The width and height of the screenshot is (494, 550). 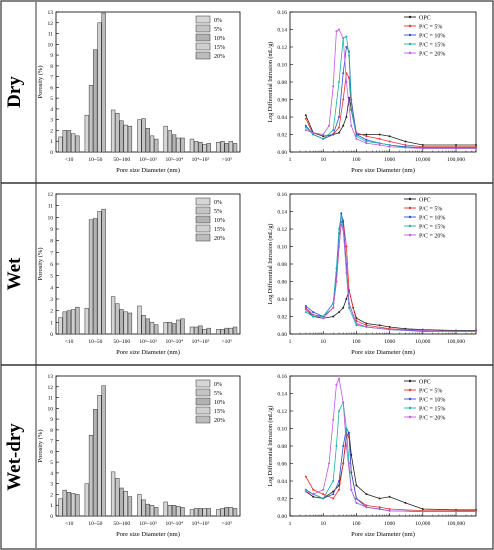 What do you see at coordinates (456, 524) in the screenshot?
I see `x-tick-label: 100,000` at bounding box center [456, 524].